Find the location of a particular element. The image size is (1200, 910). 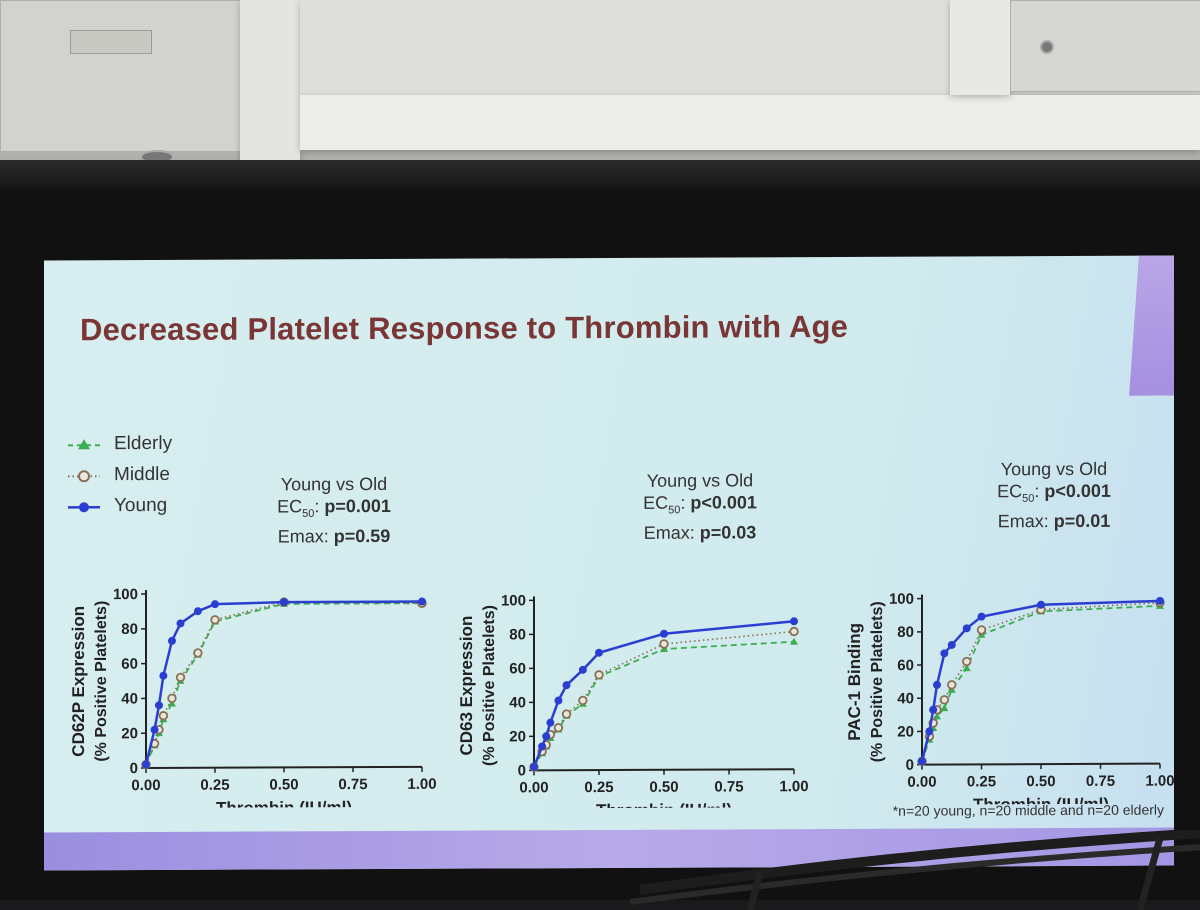

ceiling-shadow is located at coordinates (600, 175).